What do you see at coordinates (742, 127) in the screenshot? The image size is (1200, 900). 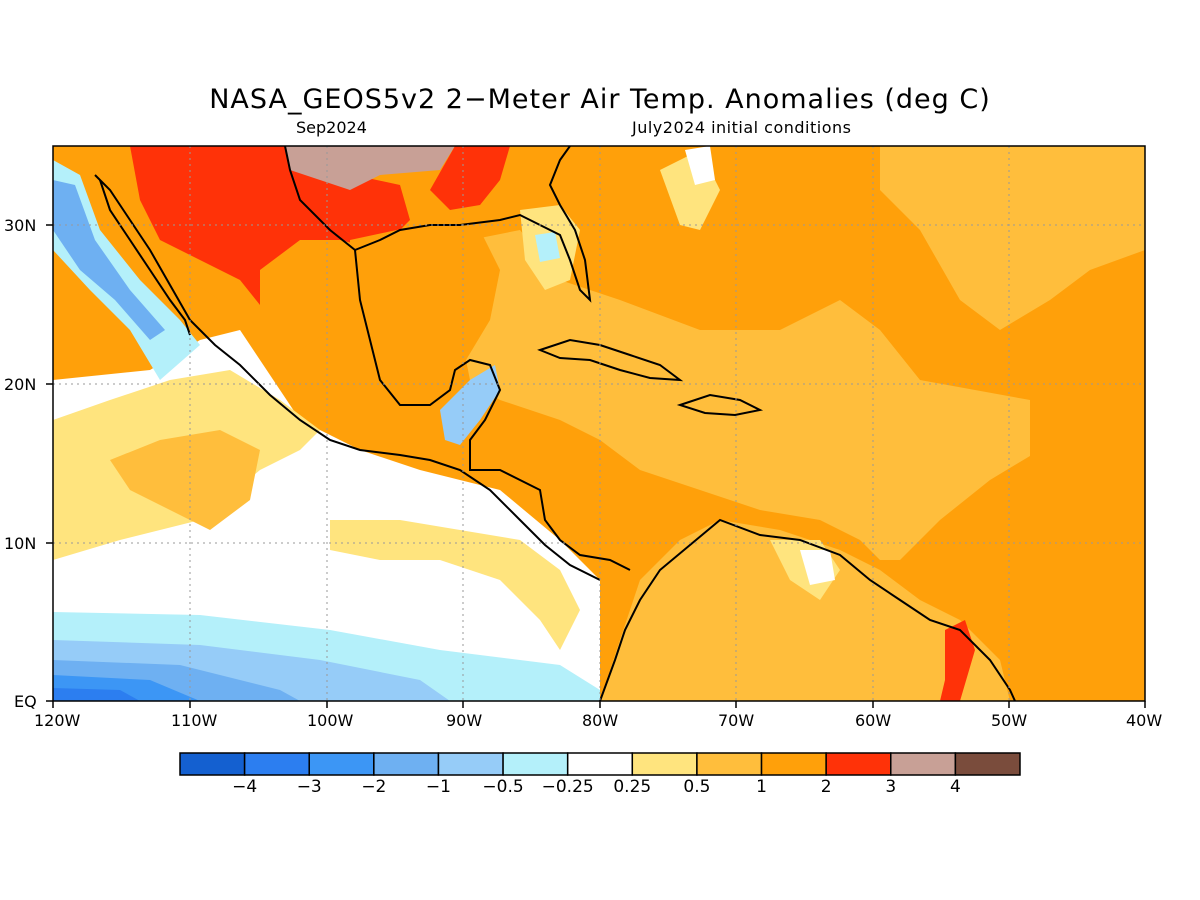 I see `initial-conditions-label: July2024 initial conditions` at bounding box center [742, 127].